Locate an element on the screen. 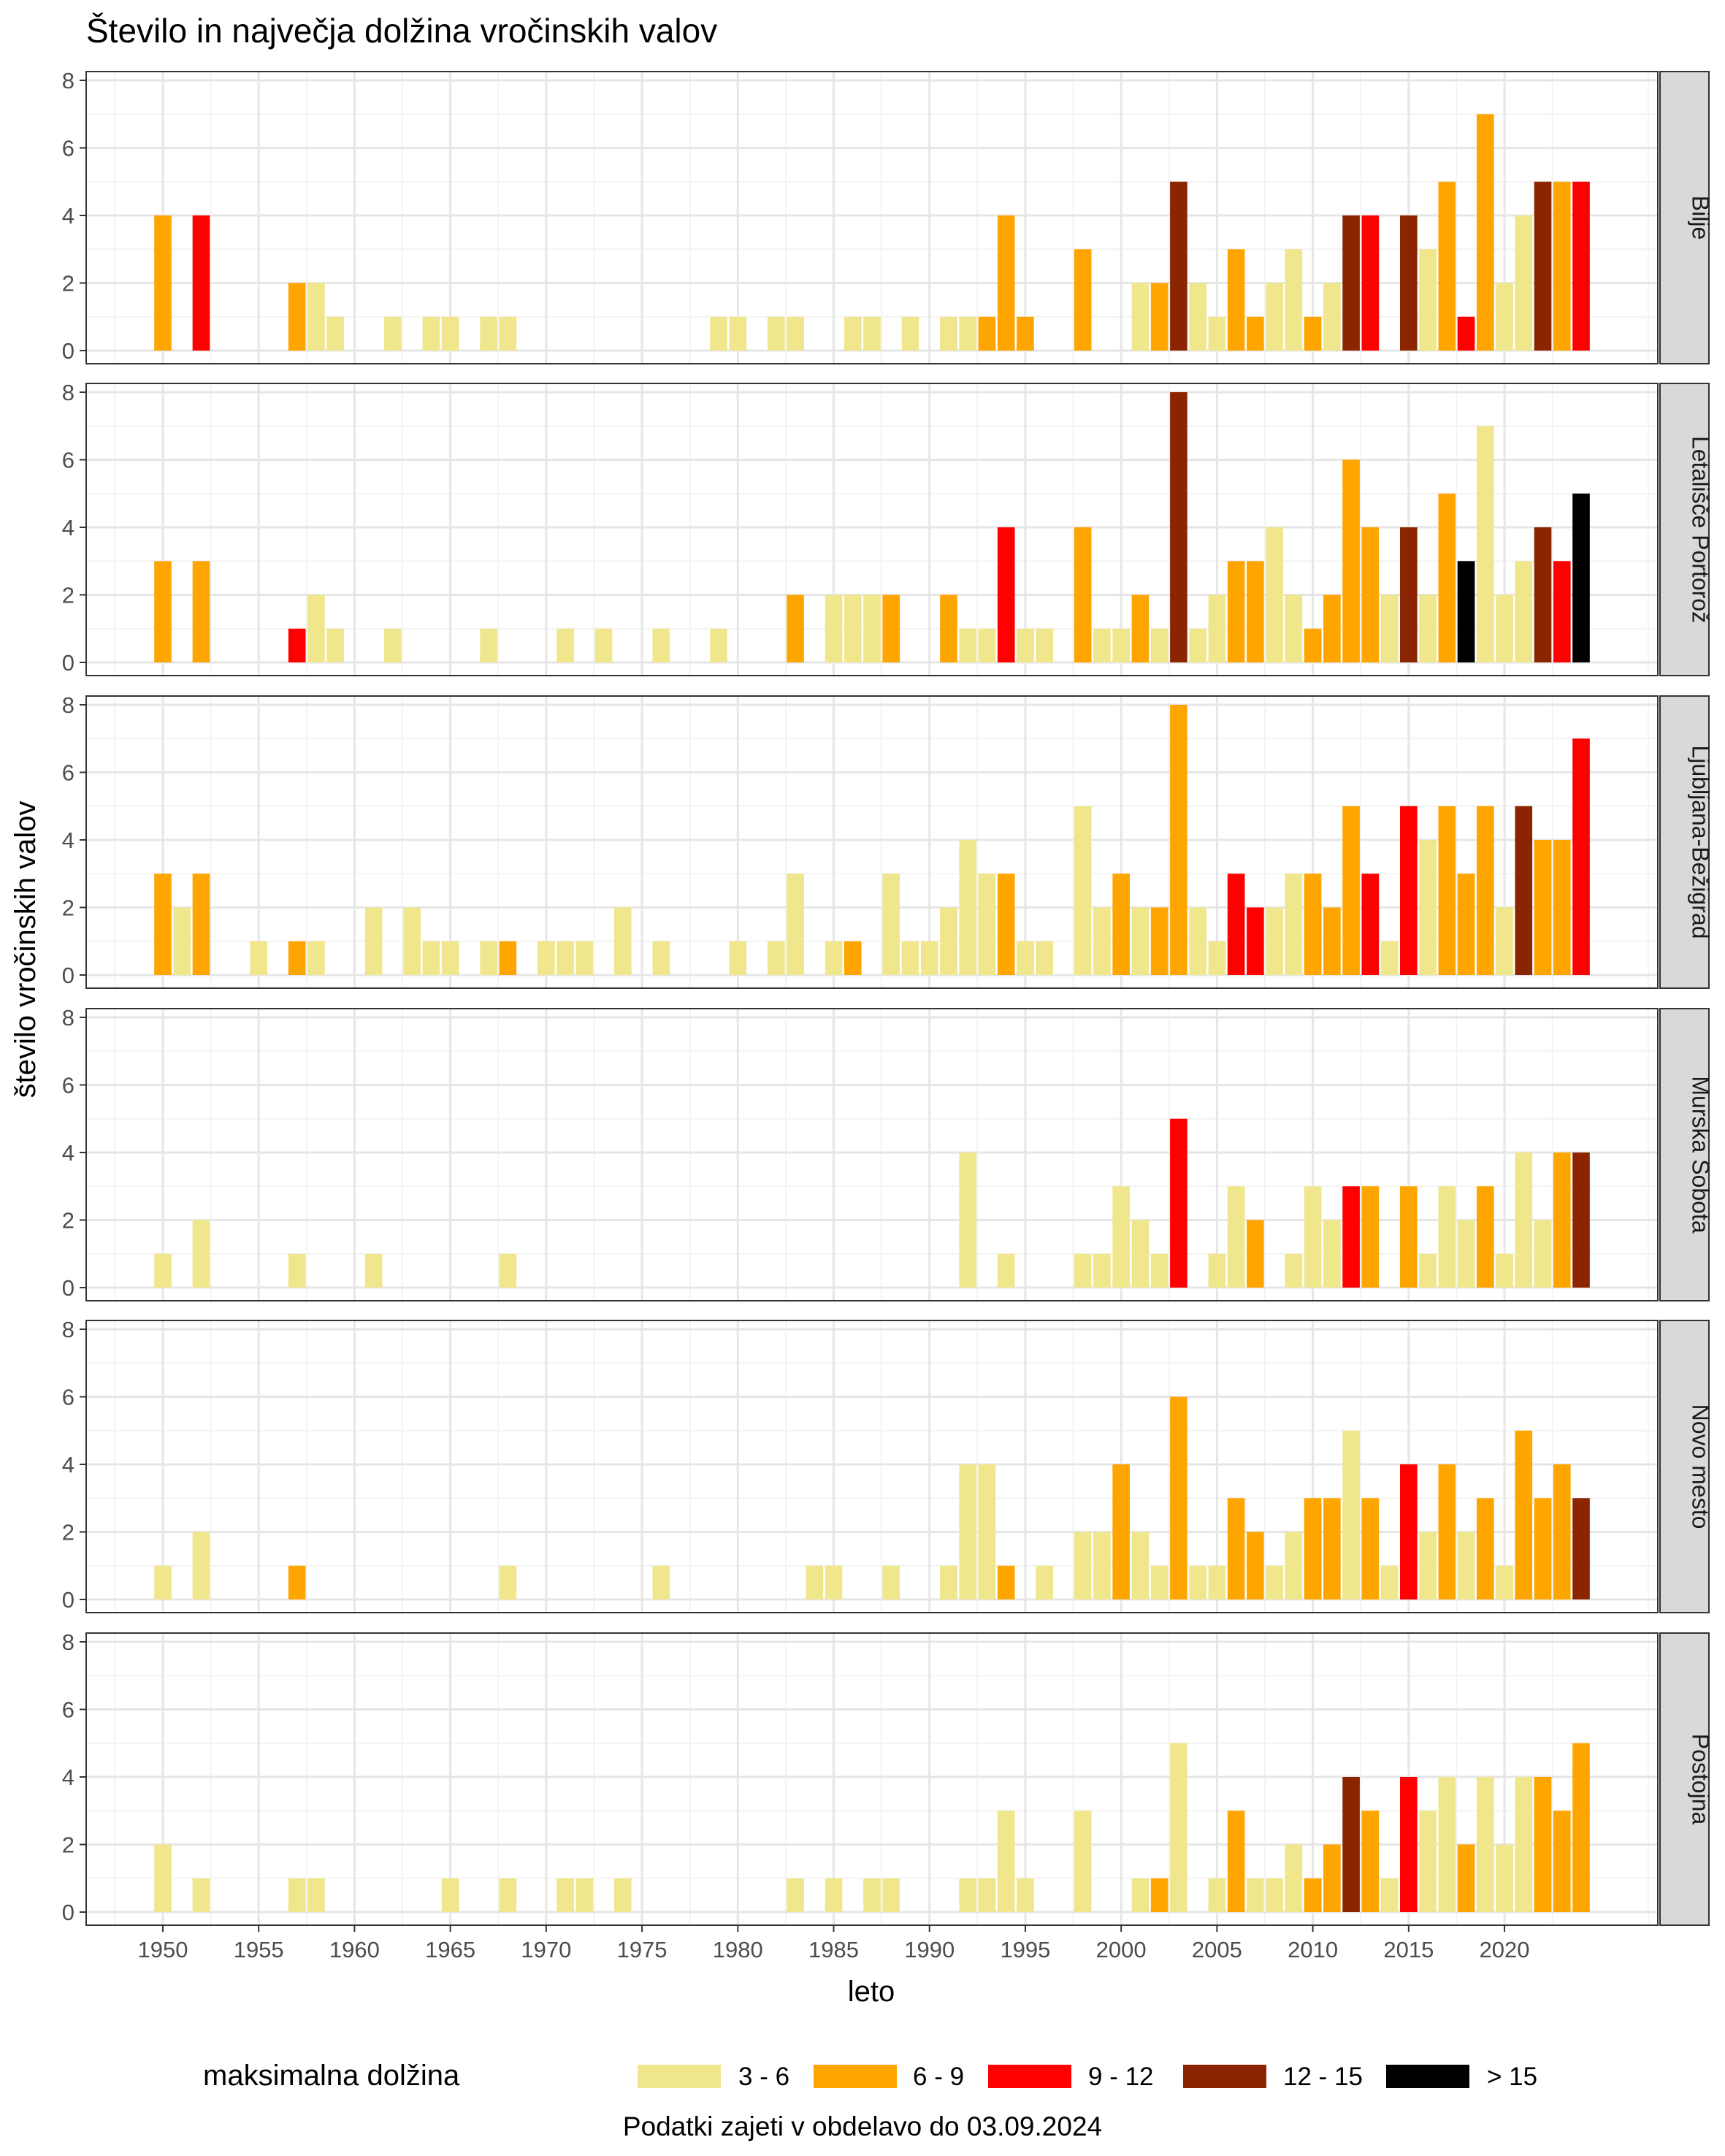 The width and height of the screenshot is (1725, 2156). panel-border is located at coordinates (872, 1467).